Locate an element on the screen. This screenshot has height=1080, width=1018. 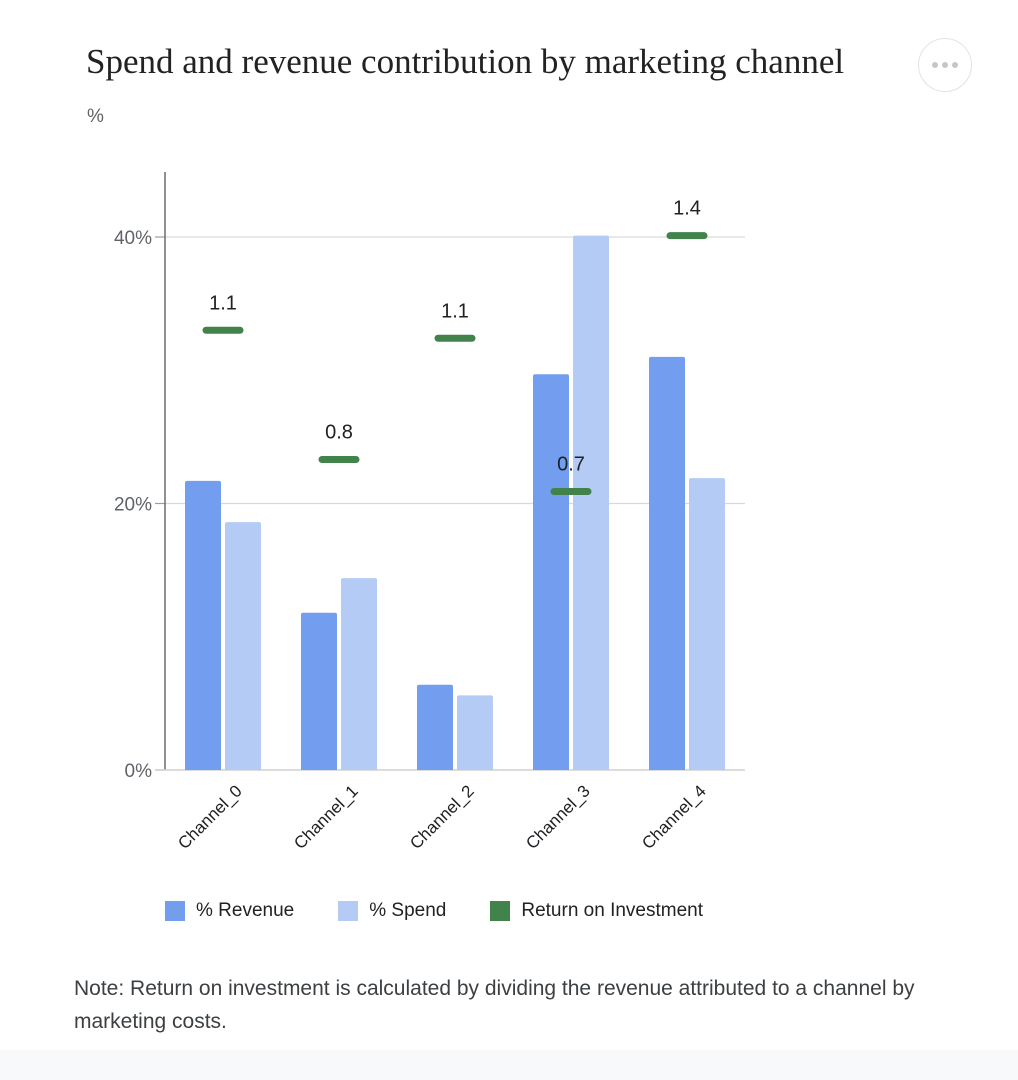
y-tick-label: 20% is located at coordinates (133, 505).